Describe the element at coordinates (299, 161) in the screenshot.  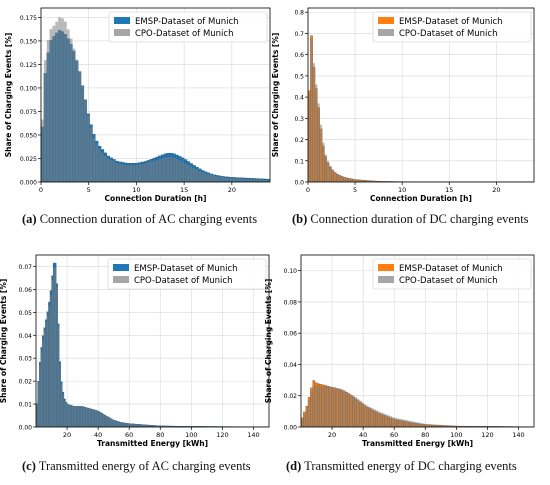
I see `y-tick-label: 0.1` at that location.